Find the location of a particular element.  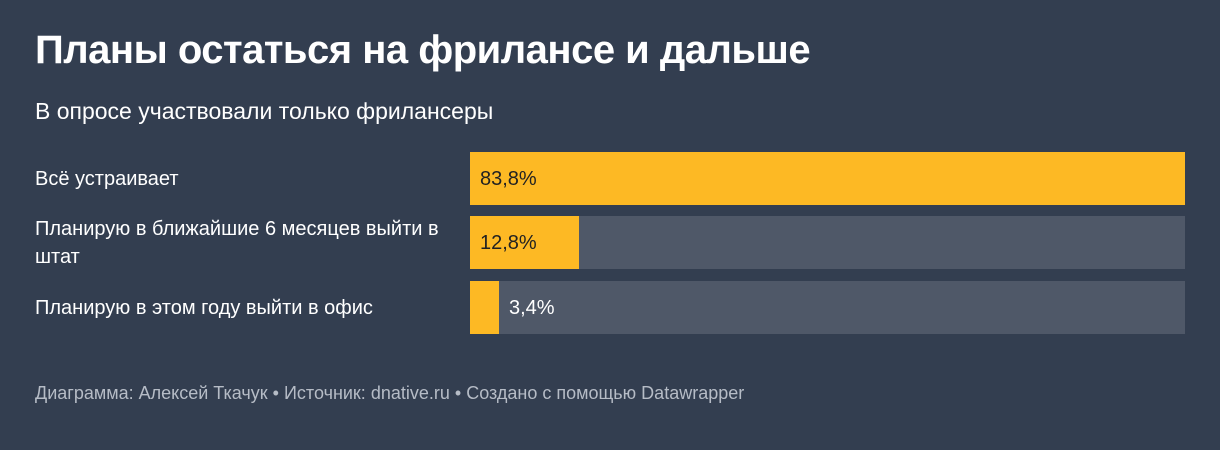

value-label: 3,4% is located at coordinates (532, 307).